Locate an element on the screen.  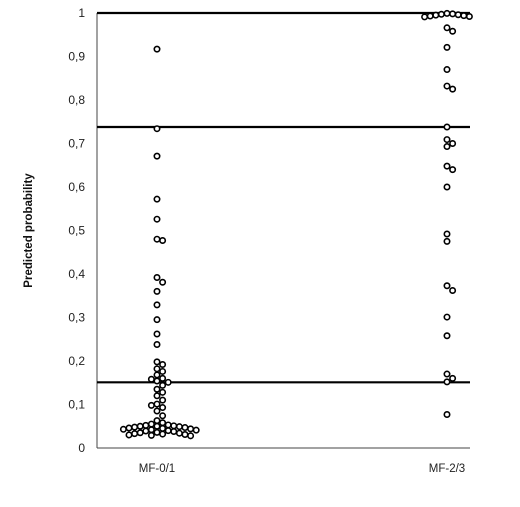
y-tick-label: 0,6 is located at coordinates (76, 187).